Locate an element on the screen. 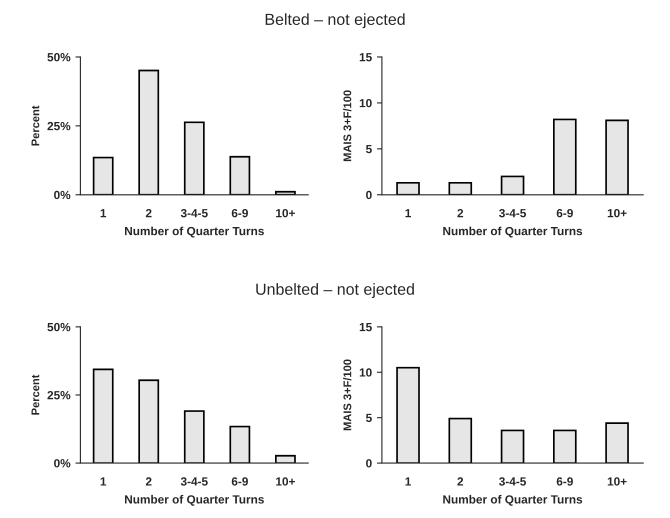 The height and width of the screenshot is (518, 670). chart-title: Belted – not ejected is located at coordinates (335, 20).